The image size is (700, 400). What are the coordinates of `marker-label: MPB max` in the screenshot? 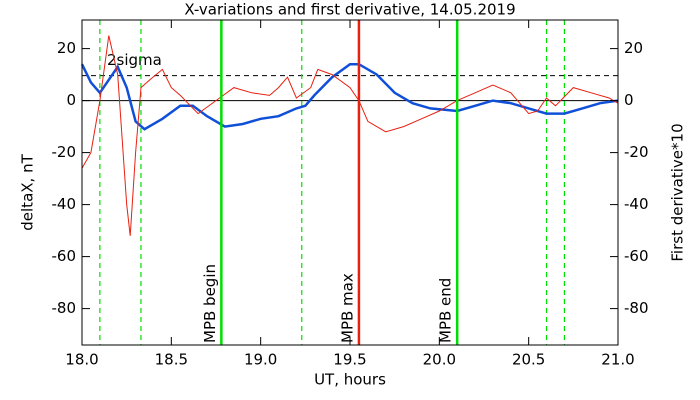 It's located at (347, 308).